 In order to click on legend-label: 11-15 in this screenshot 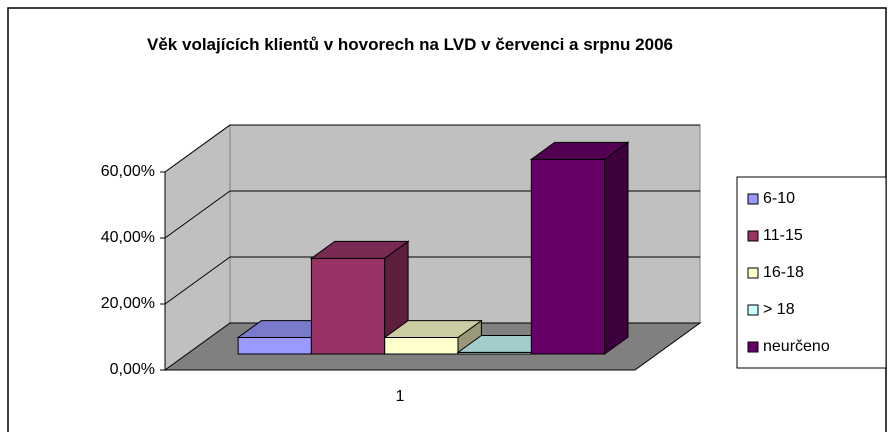, I will do `click(783, 235)`.